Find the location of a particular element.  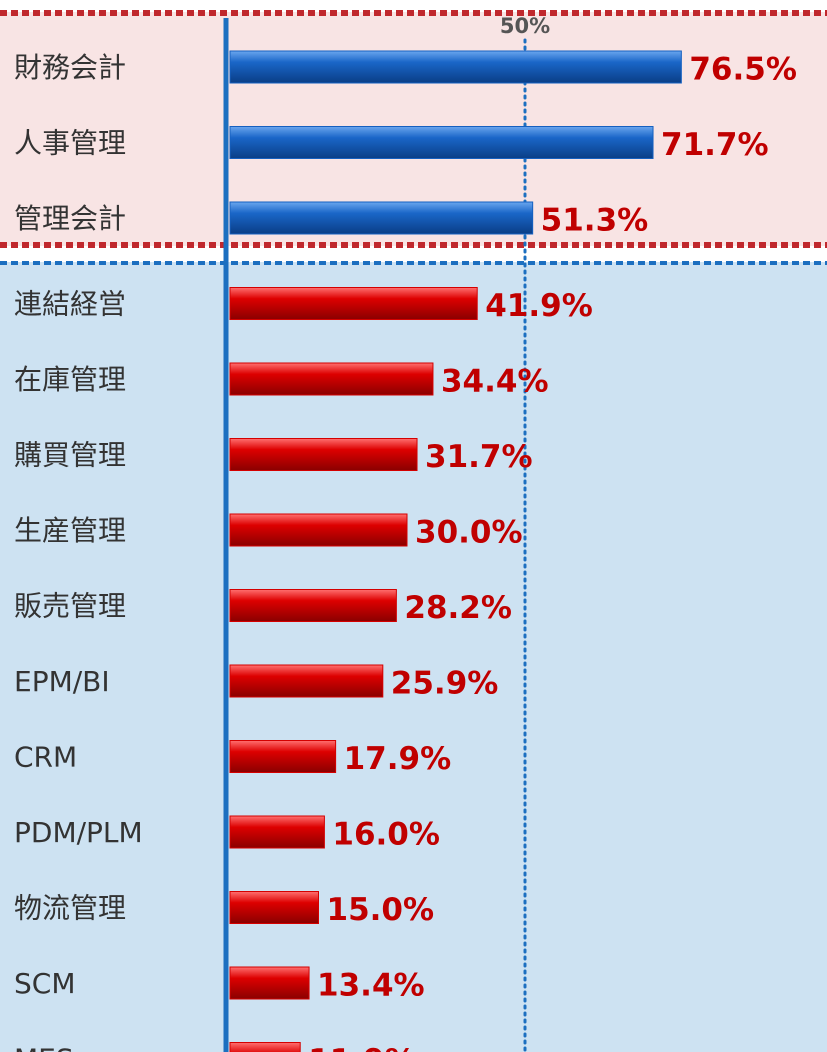

value-label: 11.9% is located at coordinates (362, 1047).